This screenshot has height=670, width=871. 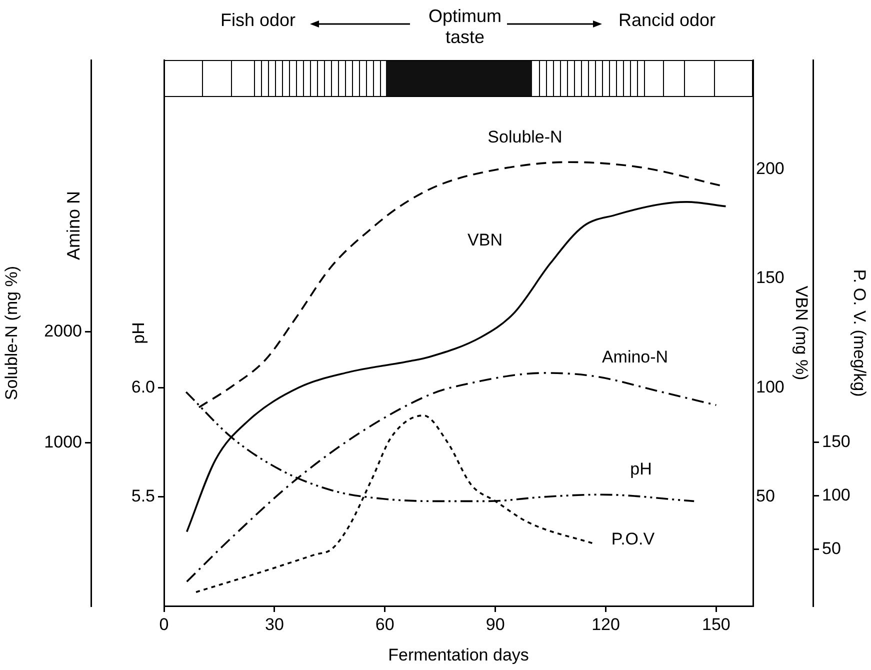 I want to click on y2-axis-title: pH, so click(x=138, y=333).